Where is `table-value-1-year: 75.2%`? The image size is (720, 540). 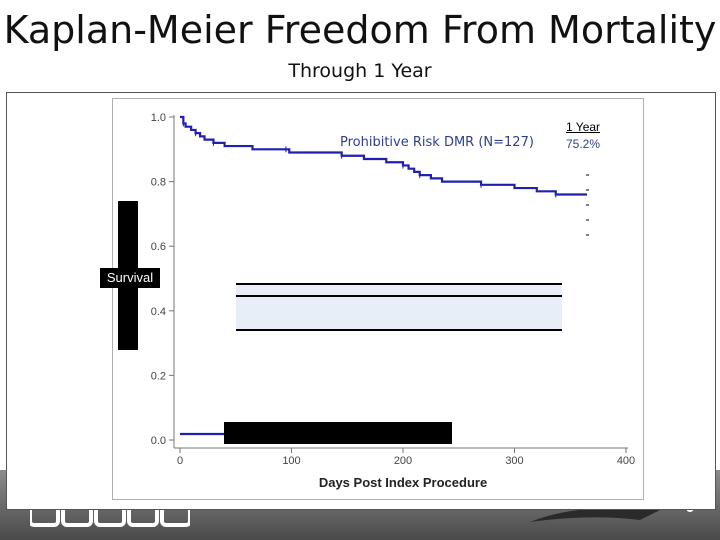 table-value-1-year: 75.2% is located at coordinates (583, 144).